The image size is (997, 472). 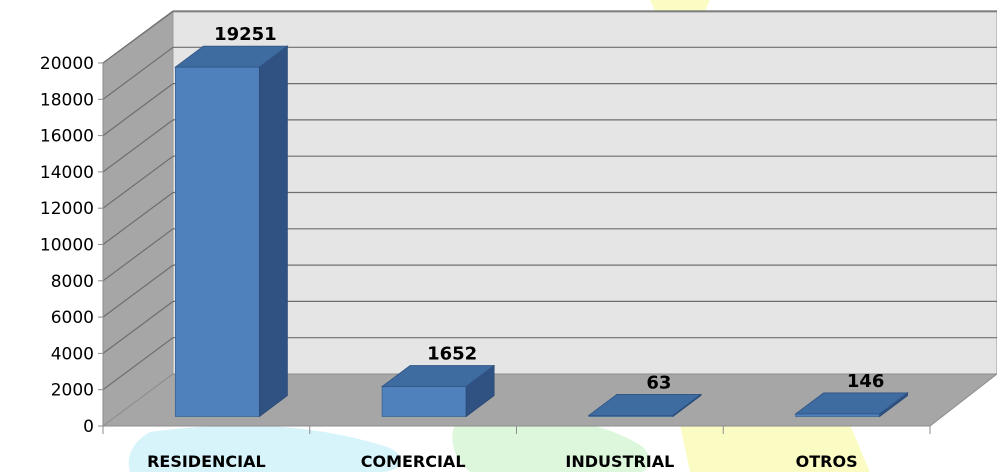 I want to click on y-tick-label: 20000, so click(x=67, y=64).